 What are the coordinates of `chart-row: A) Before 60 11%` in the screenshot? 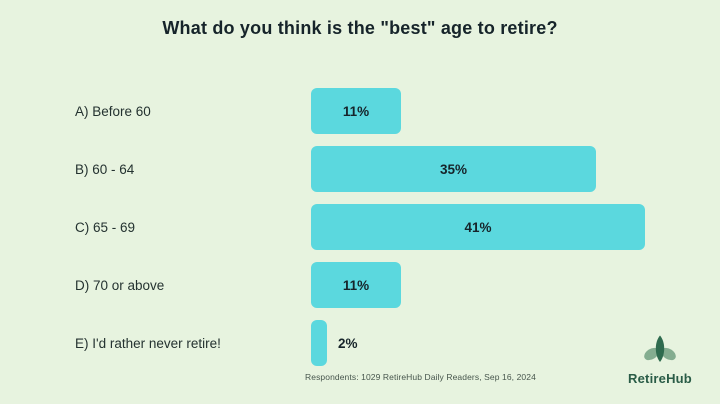 It's located at (382, 111).